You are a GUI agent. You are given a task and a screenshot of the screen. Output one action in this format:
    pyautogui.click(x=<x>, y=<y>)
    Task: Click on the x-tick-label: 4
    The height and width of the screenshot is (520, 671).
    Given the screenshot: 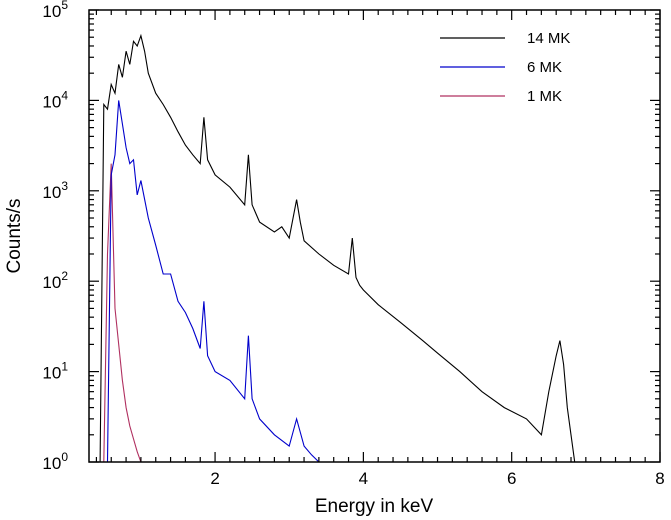 What is the action you would take?
    pyautogui.click(x=363, y=478)
    